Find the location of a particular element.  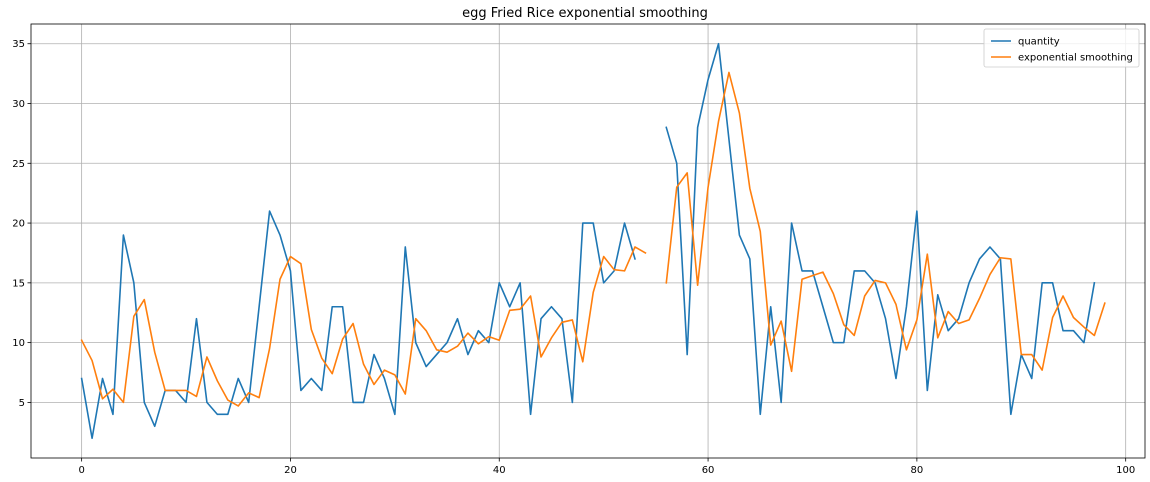

legend-label: quantity is located at coordinates (1039, 42).